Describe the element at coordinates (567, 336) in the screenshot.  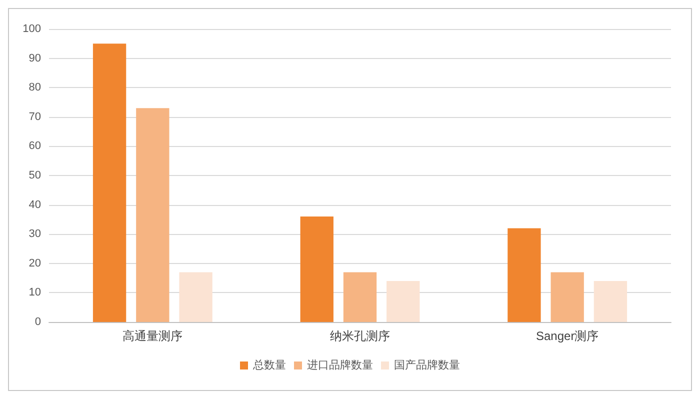
I see `x-tick-label: Sanger测序` at that location.